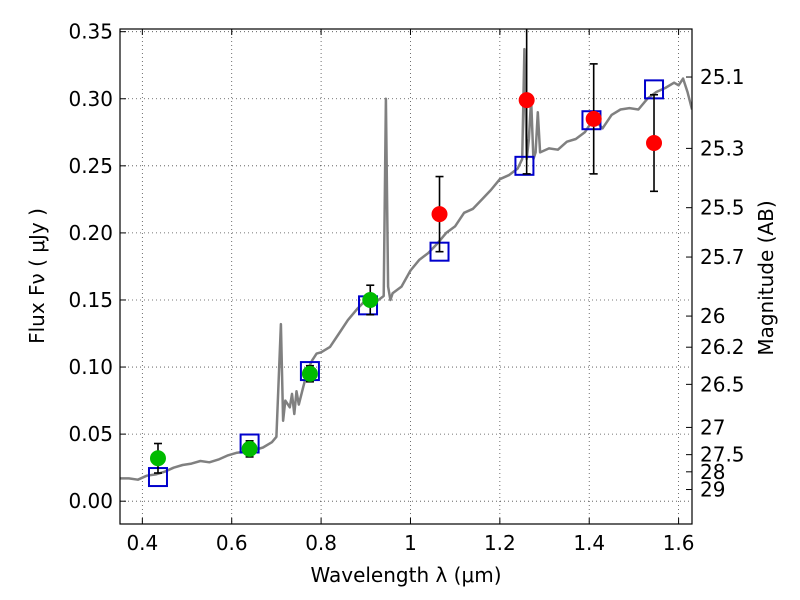 Image resolution: width=800 pixels, height=600 pixels. Describe the element at coordinates (500, 543) in the screenshot. I see `x-tick-label: 1.2` at that location.